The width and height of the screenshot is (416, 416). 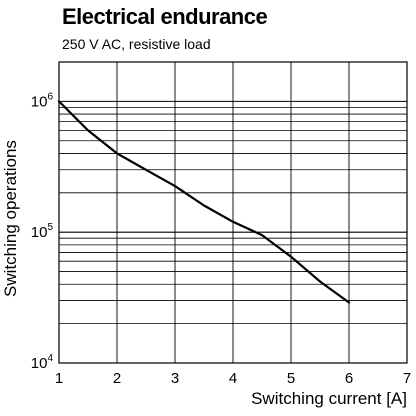 I want to click on chart-subtitle: 250 V AC, resistive load, so click(x=136, y=44).